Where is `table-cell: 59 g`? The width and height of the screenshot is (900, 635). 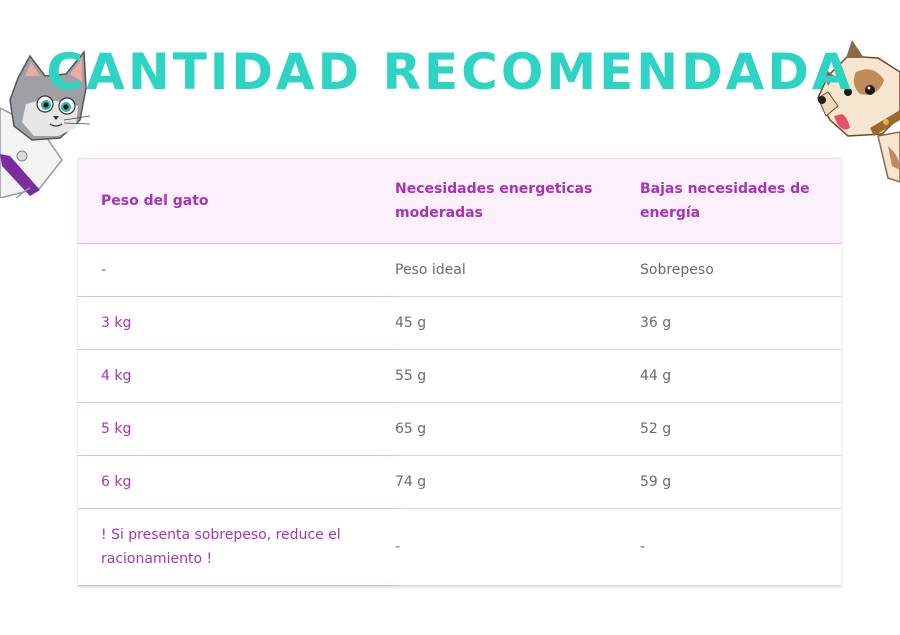 table-cell: 59 g is located at coordinates (740, 482).